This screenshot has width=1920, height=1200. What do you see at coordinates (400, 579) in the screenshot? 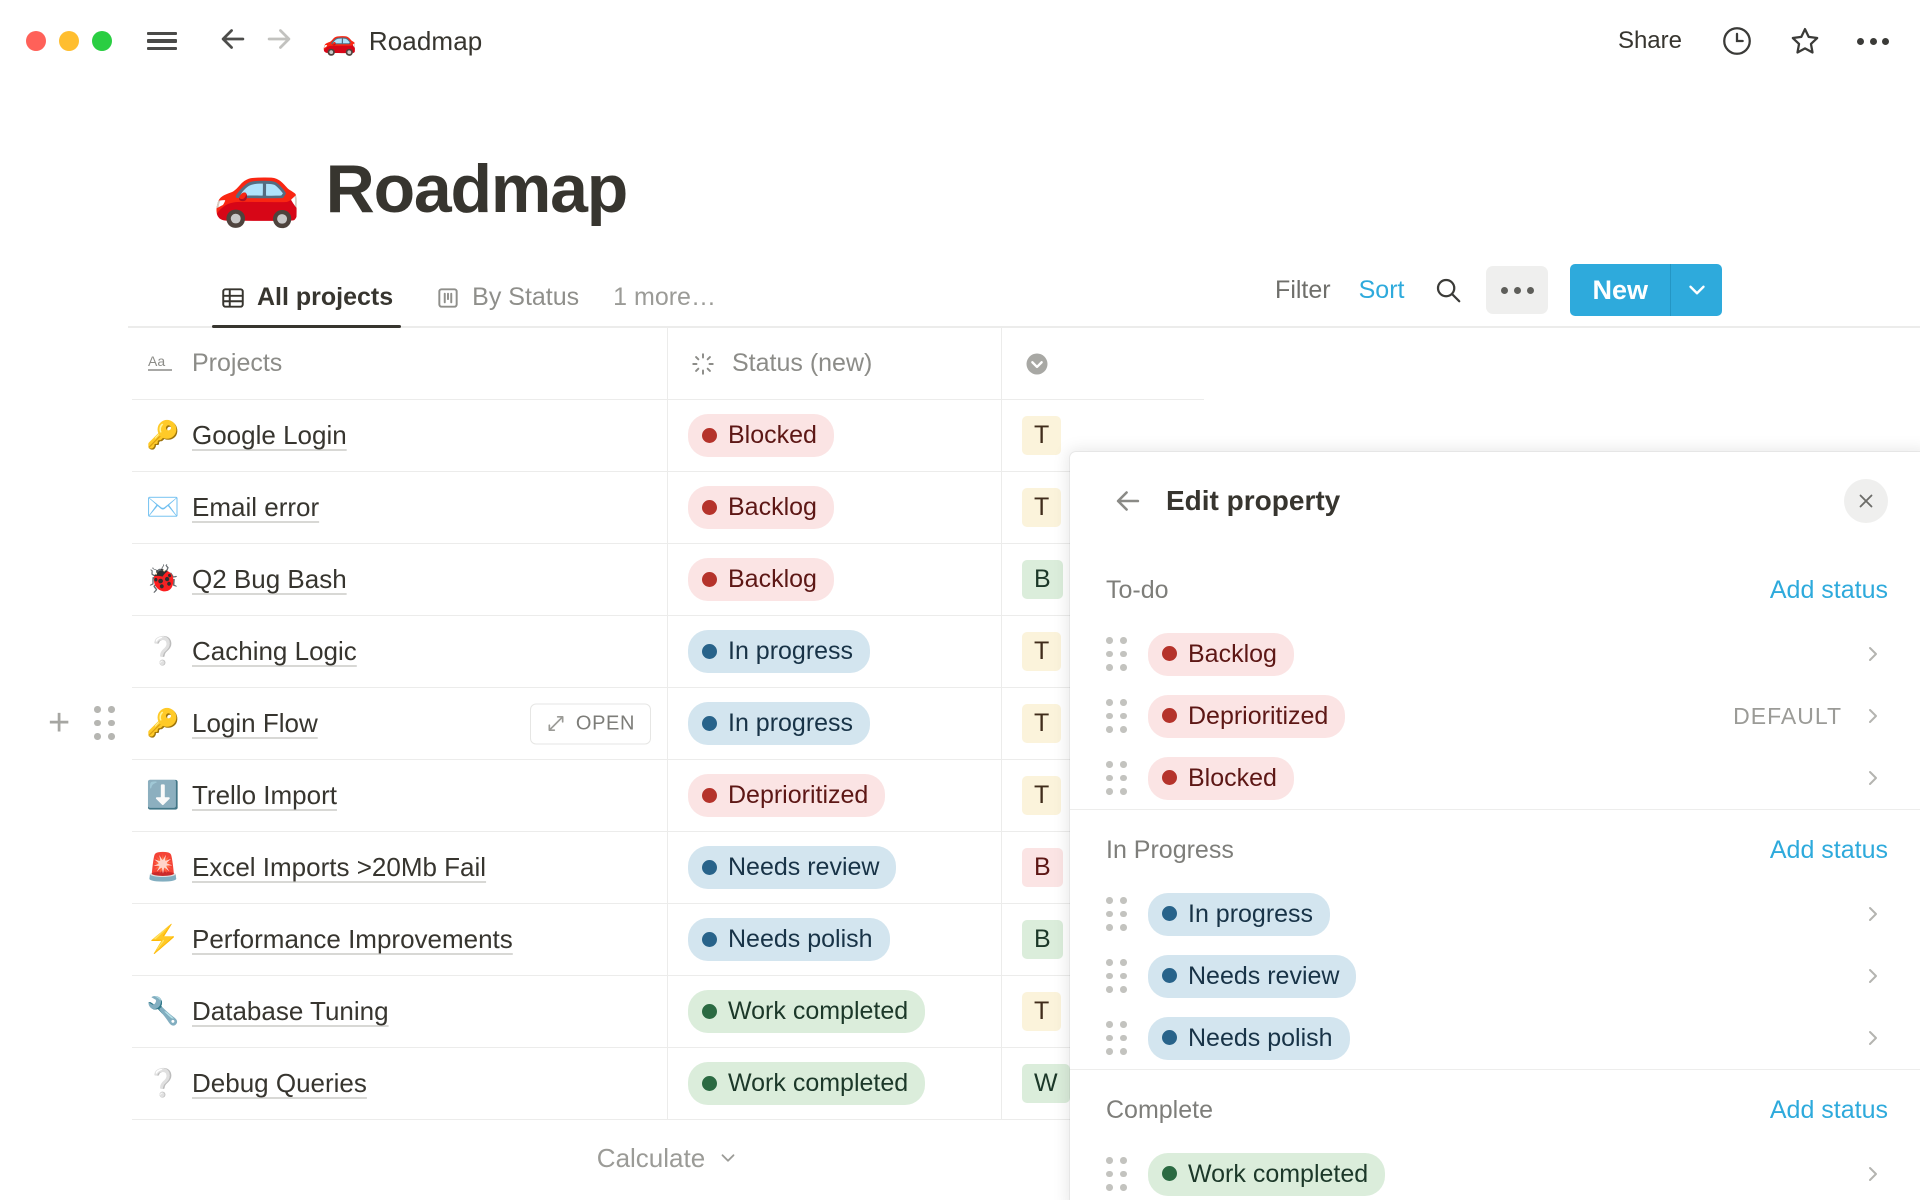
I see `cell-project: 🐞 Q2 Bug Bash` at bounding box center [400, 579].